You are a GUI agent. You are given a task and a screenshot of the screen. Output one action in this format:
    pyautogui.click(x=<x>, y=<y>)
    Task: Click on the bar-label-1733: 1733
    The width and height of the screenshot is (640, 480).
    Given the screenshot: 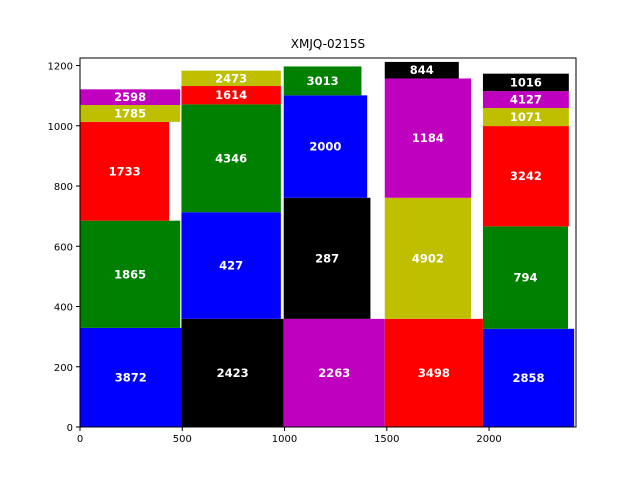 What is the action you would take?
    pyautogui.click(x=125, y=171)
    